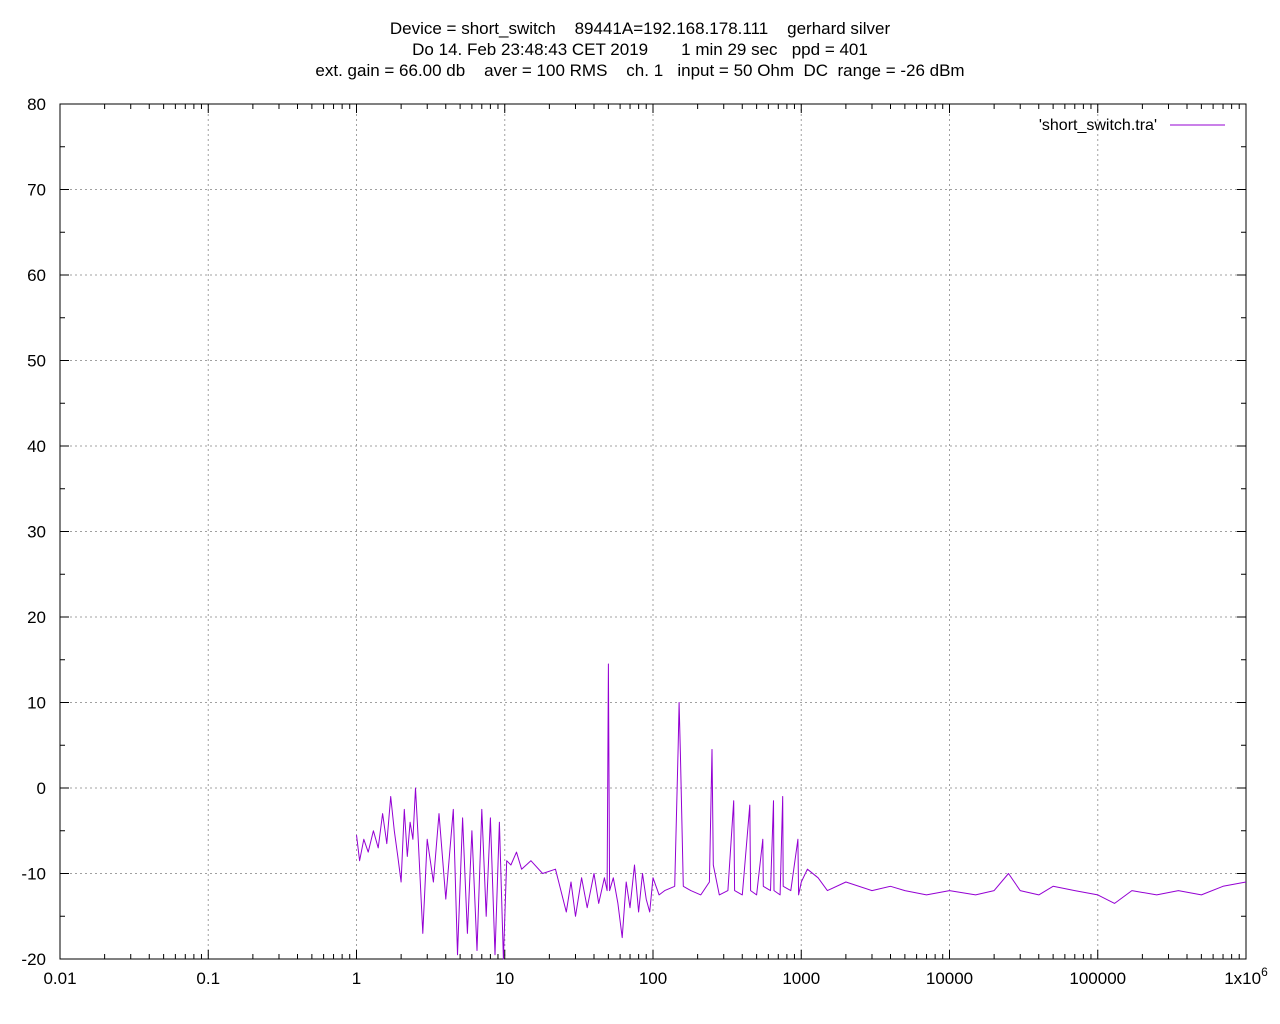 This screenshot has width=1280, height=1024. I want to click on legend-label: 'short_switch.tra', so click(1098, 125).